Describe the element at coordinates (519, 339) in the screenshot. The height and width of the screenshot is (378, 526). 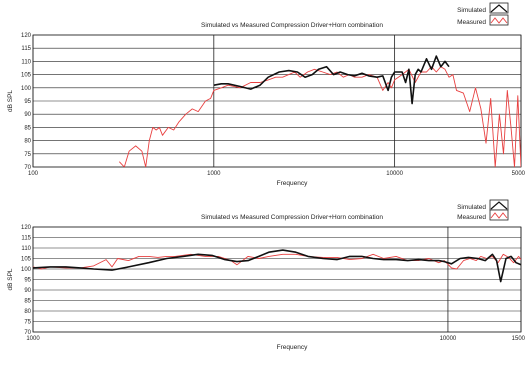
I see `x-tick-label: 1500` at that location.